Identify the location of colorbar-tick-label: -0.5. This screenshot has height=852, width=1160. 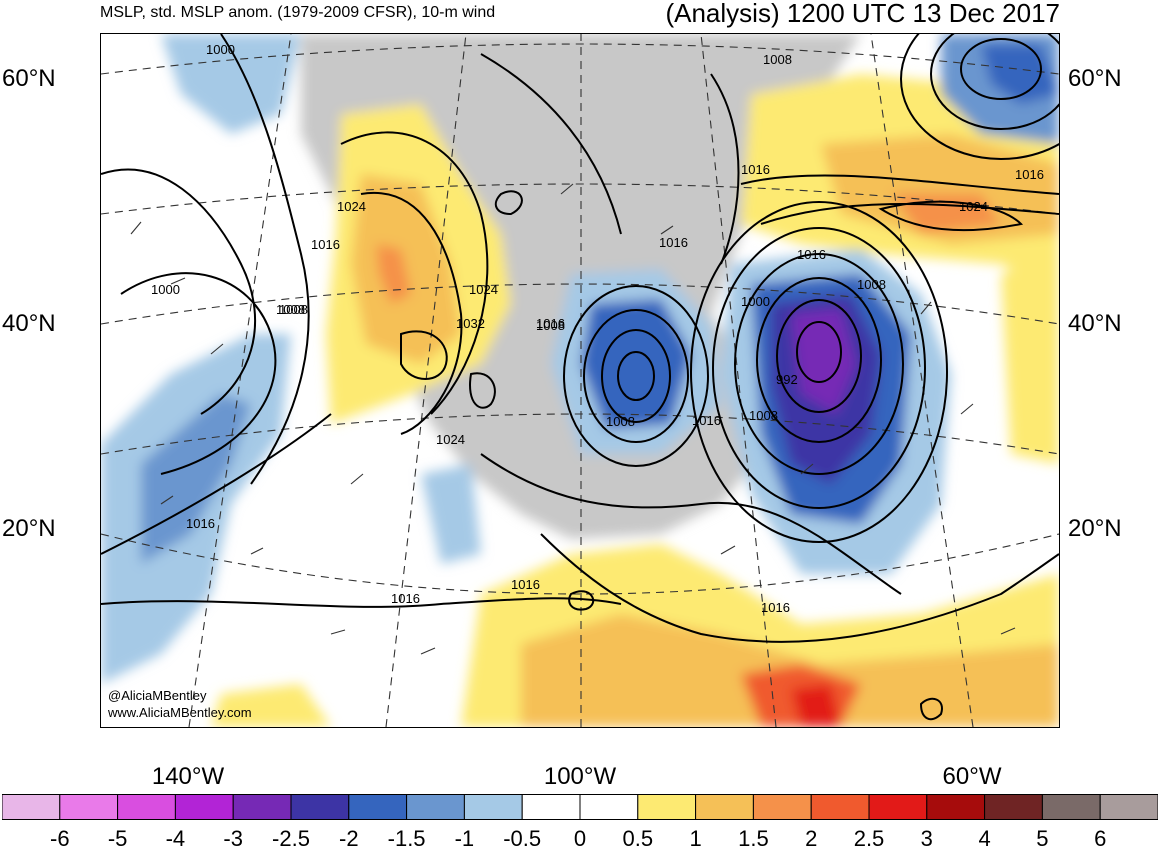
(522, 838).